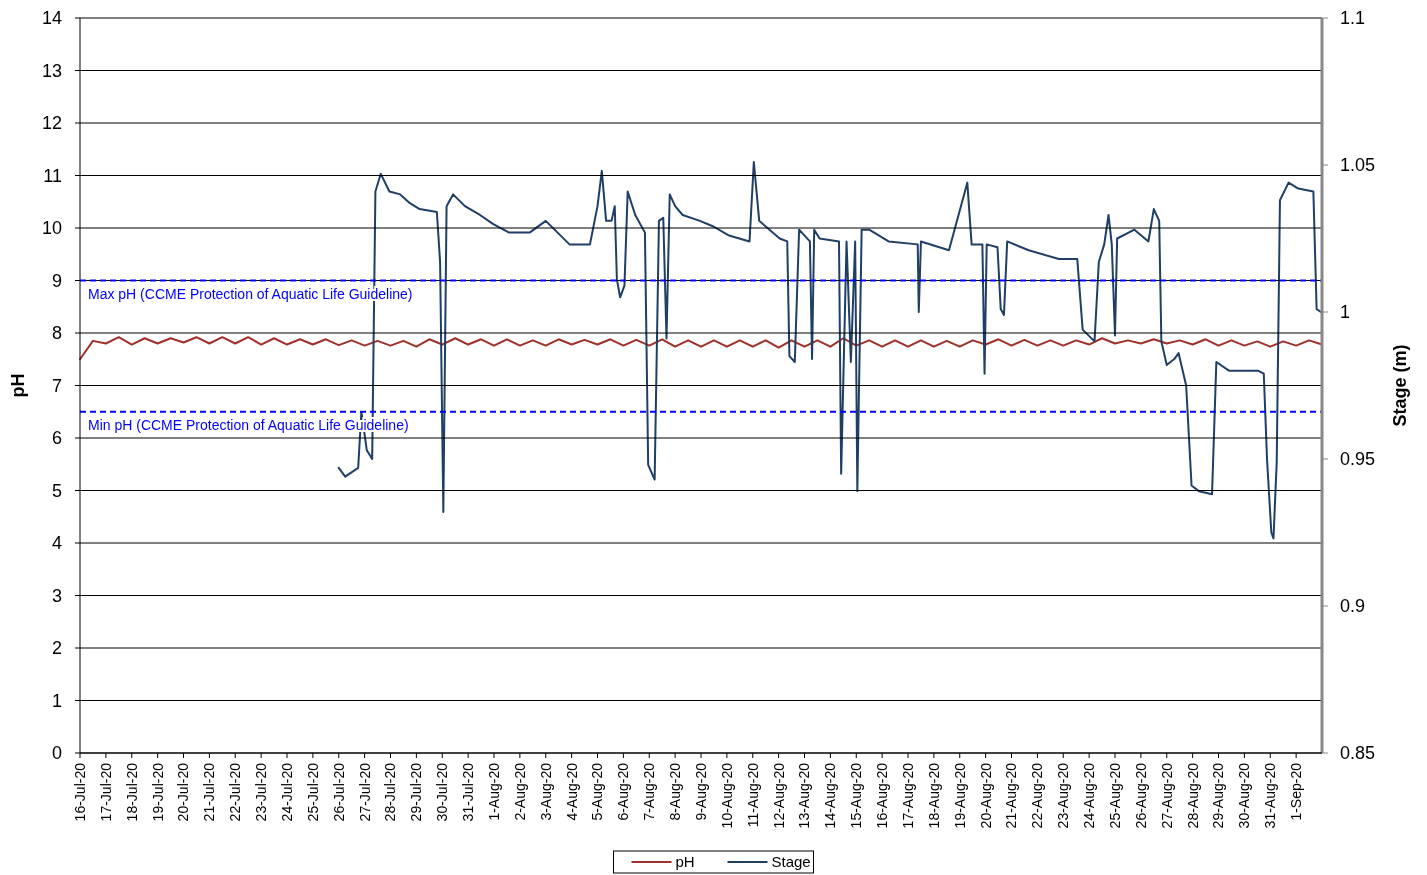  I want to click on x-tick-label: 26-Jul-20, so click(338, 792).